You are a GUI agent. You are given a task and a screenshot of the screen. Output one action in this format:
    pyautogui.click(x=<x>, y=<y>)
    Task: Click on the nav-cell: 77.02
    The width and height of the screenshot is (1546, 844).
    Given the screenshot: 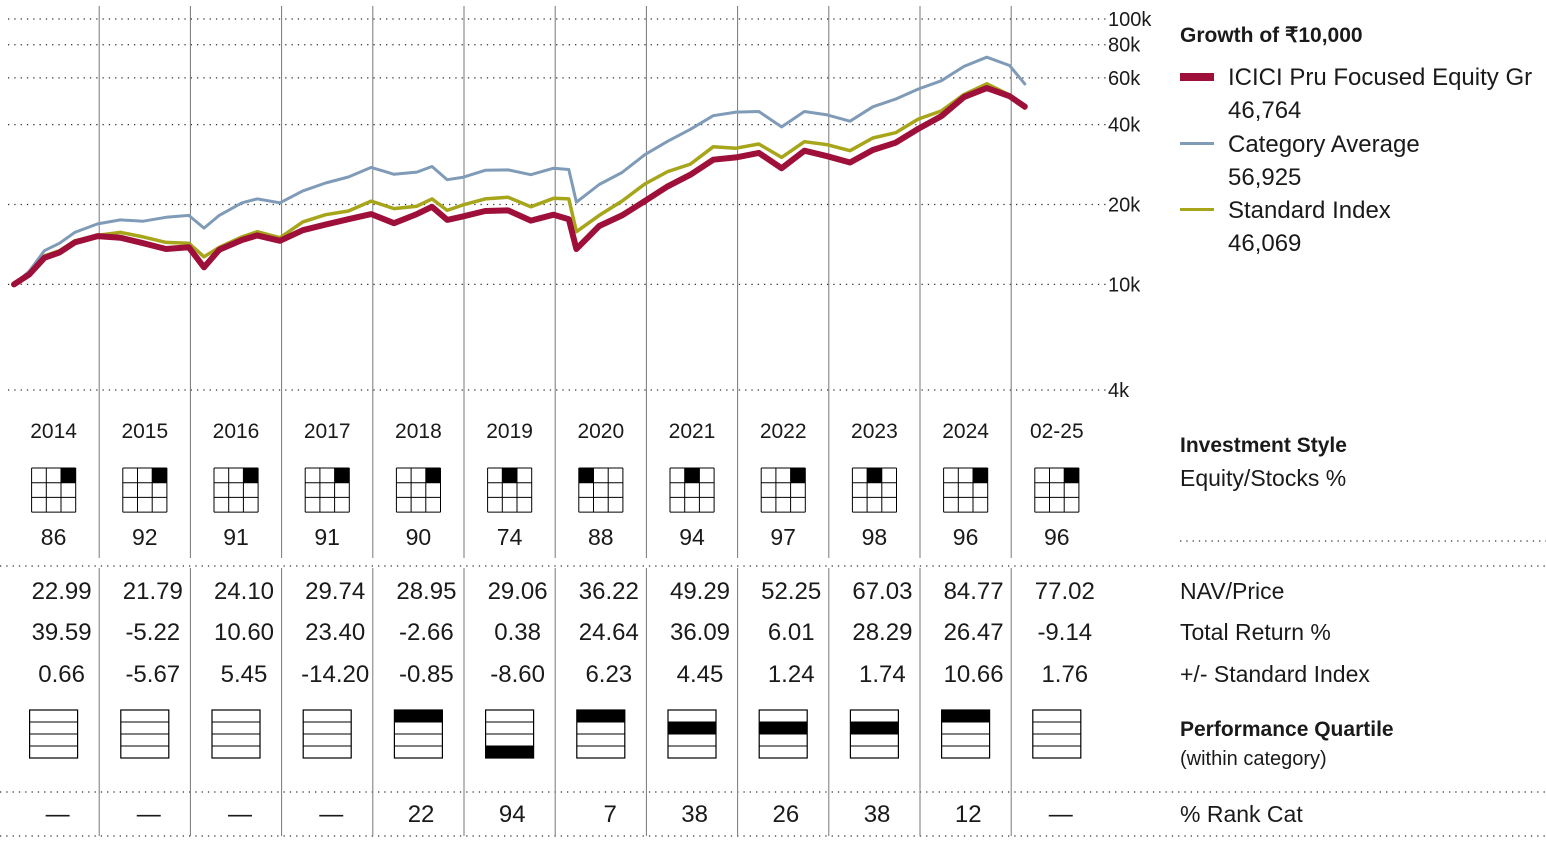 What is the action you would take?
    pyautogui.click(x=1065, y=591)
    